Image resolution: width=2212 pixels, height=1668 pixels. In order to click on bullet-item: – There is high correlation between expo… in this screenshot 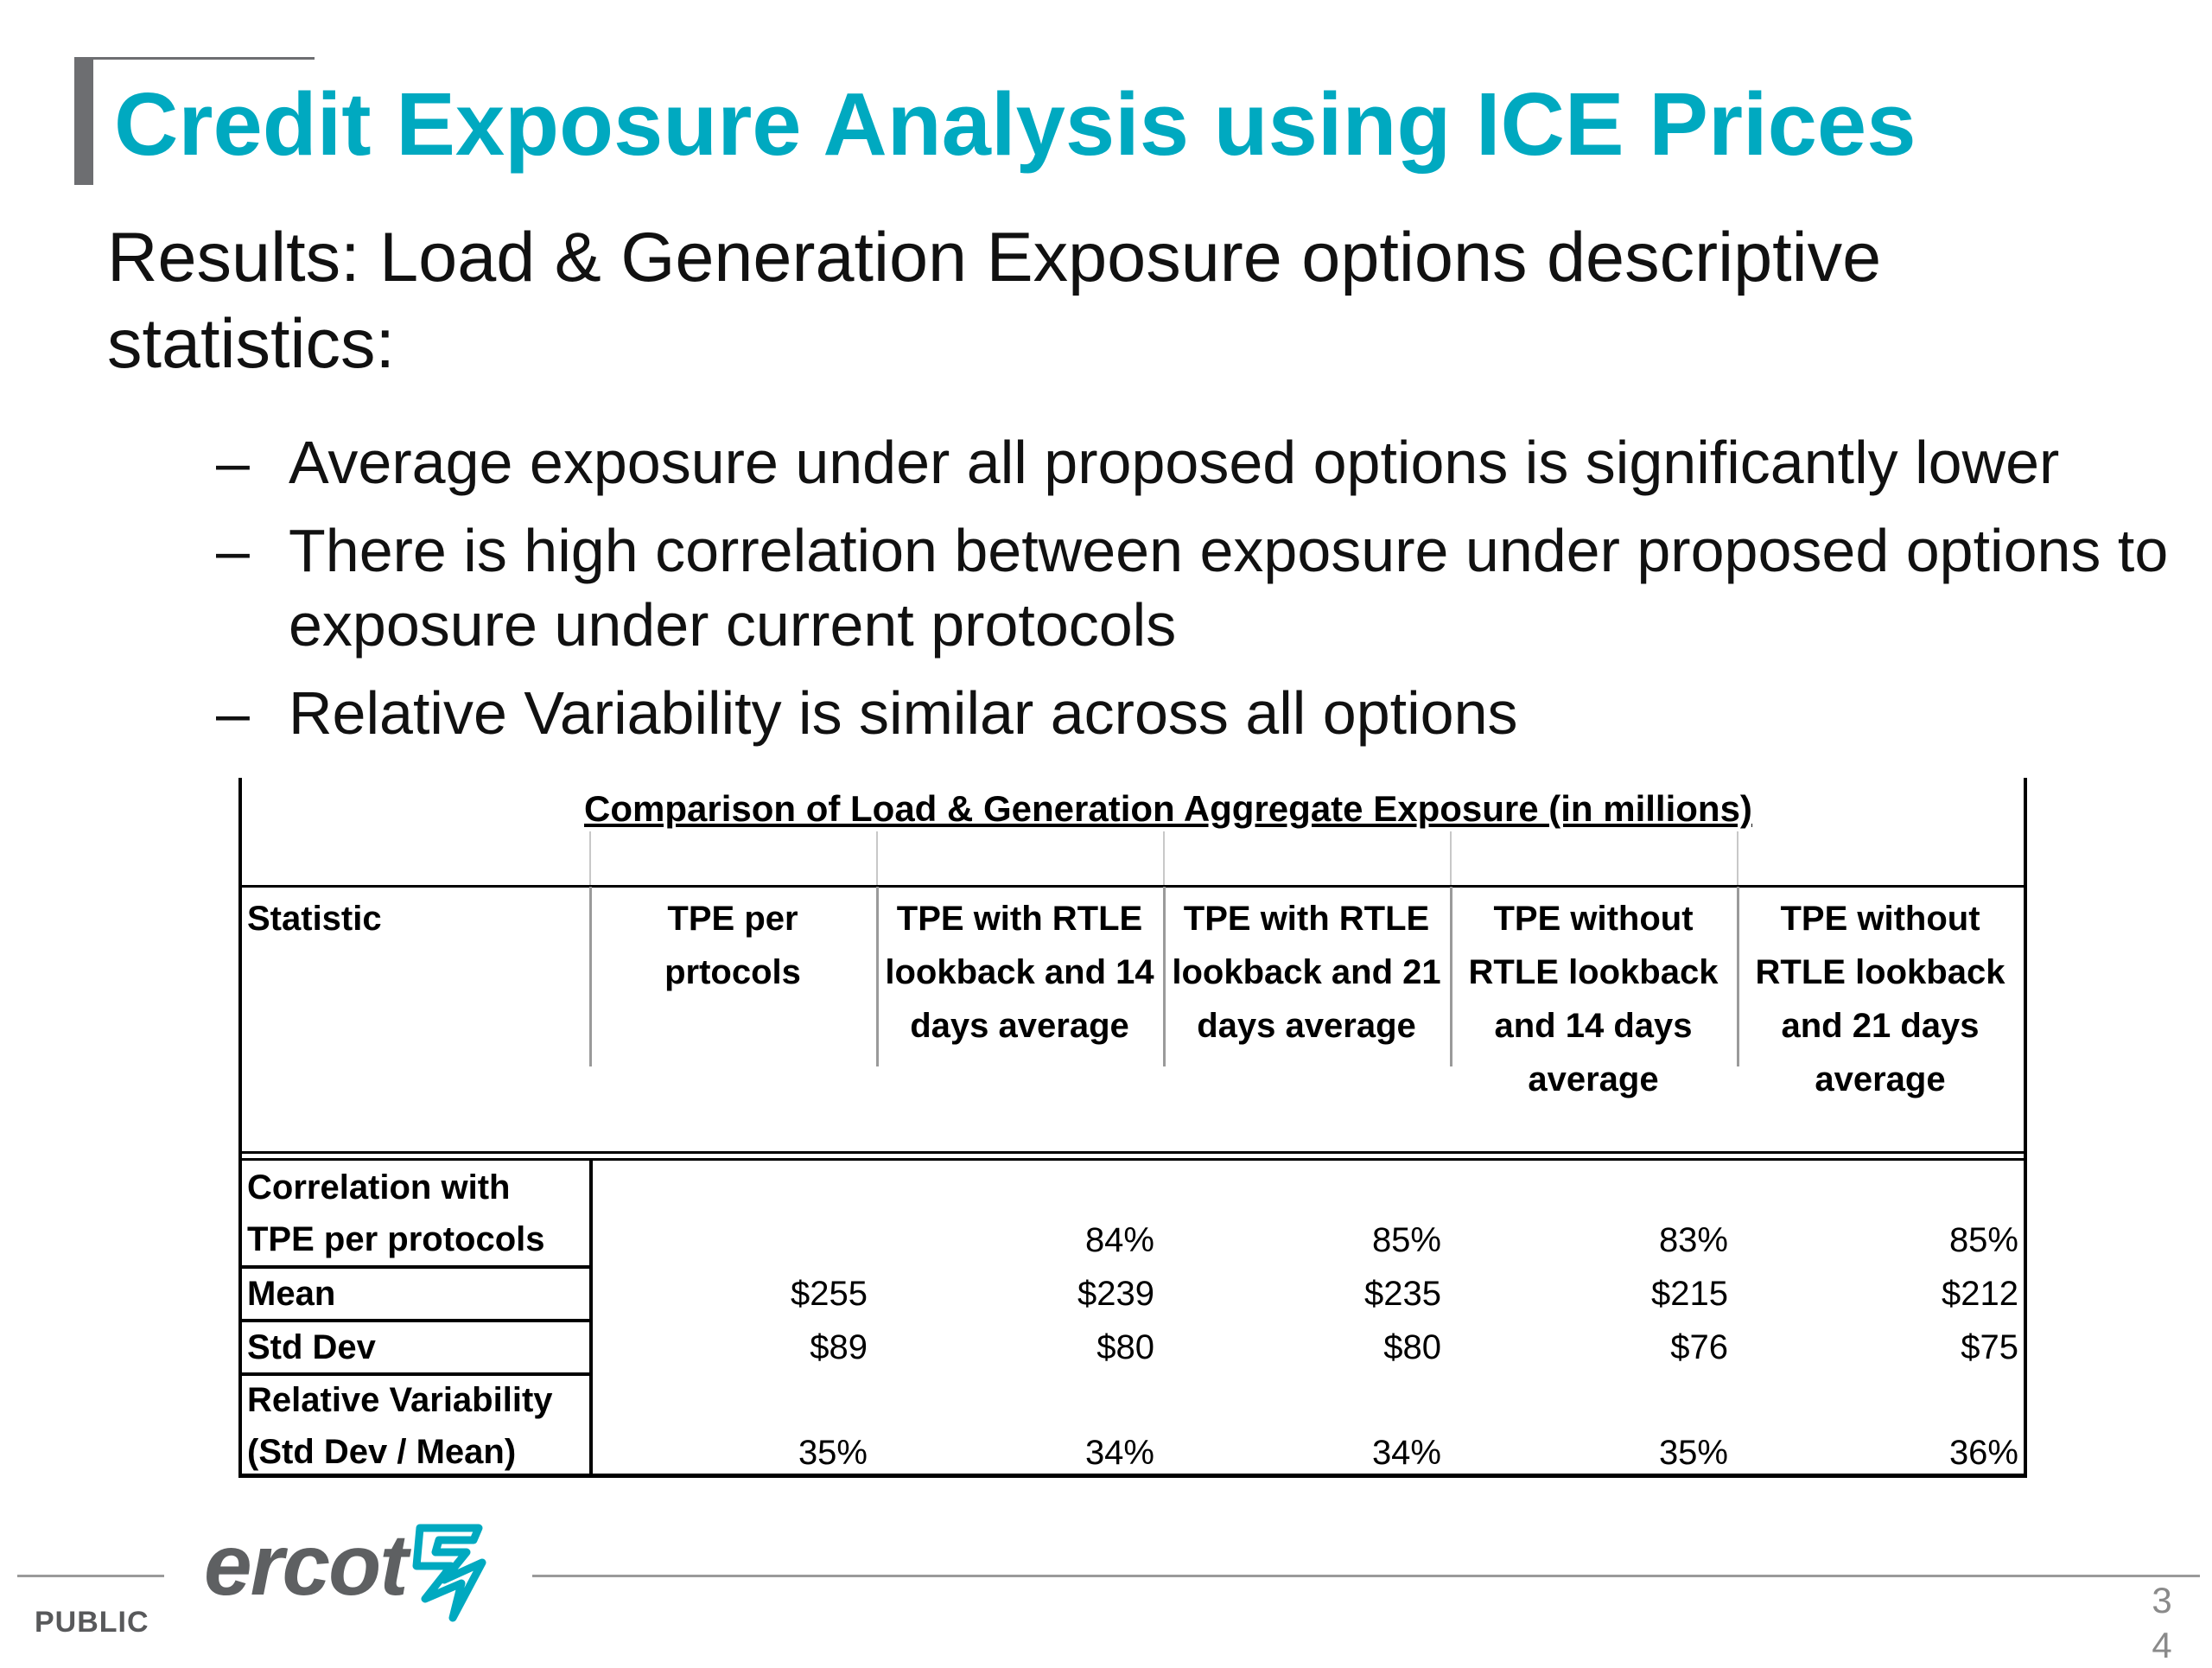, I will do `click(1196, 587)`.